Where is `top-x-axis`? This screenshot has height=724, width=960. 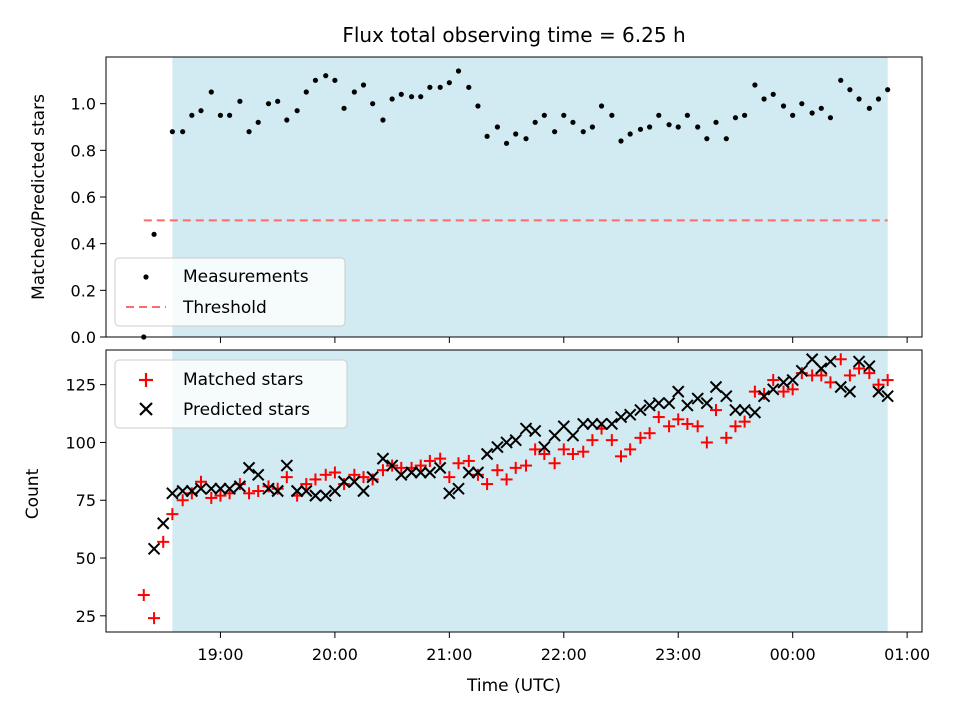 top-x-axis is located at coordinates (563, 340).